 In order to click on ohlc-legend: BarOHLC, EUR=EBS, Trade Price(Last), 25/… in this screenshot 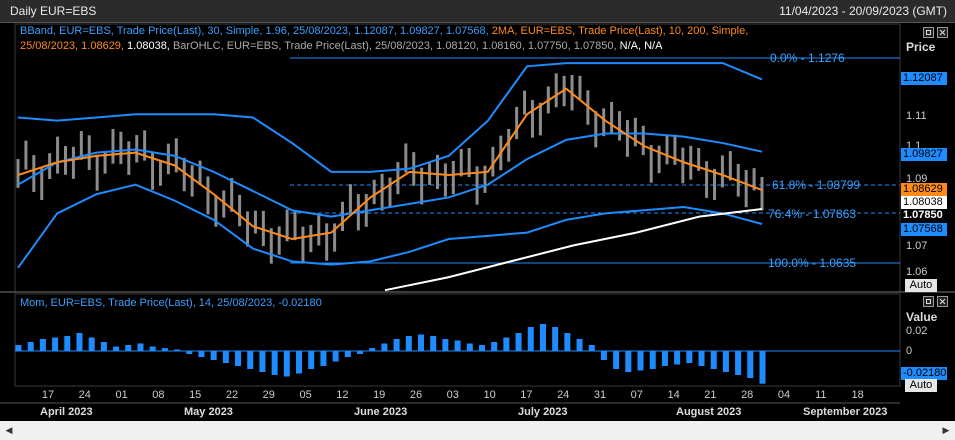, I will do `click(394, 46)`.